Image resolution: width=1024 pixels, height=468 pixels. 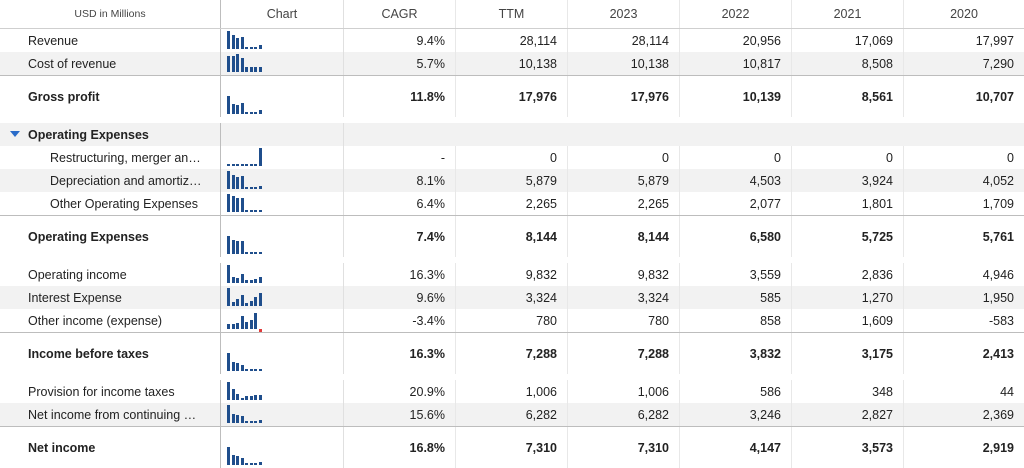 What do you see at coordinates (964, 14) in the screenshot?
I see `year-2020-header: 2020` at bounding box center [964, 14].